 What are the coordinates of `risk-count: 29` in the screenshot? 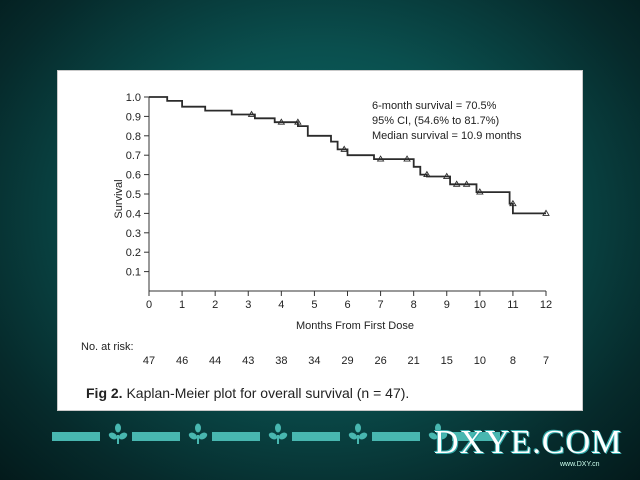 It's located at (347, 361).